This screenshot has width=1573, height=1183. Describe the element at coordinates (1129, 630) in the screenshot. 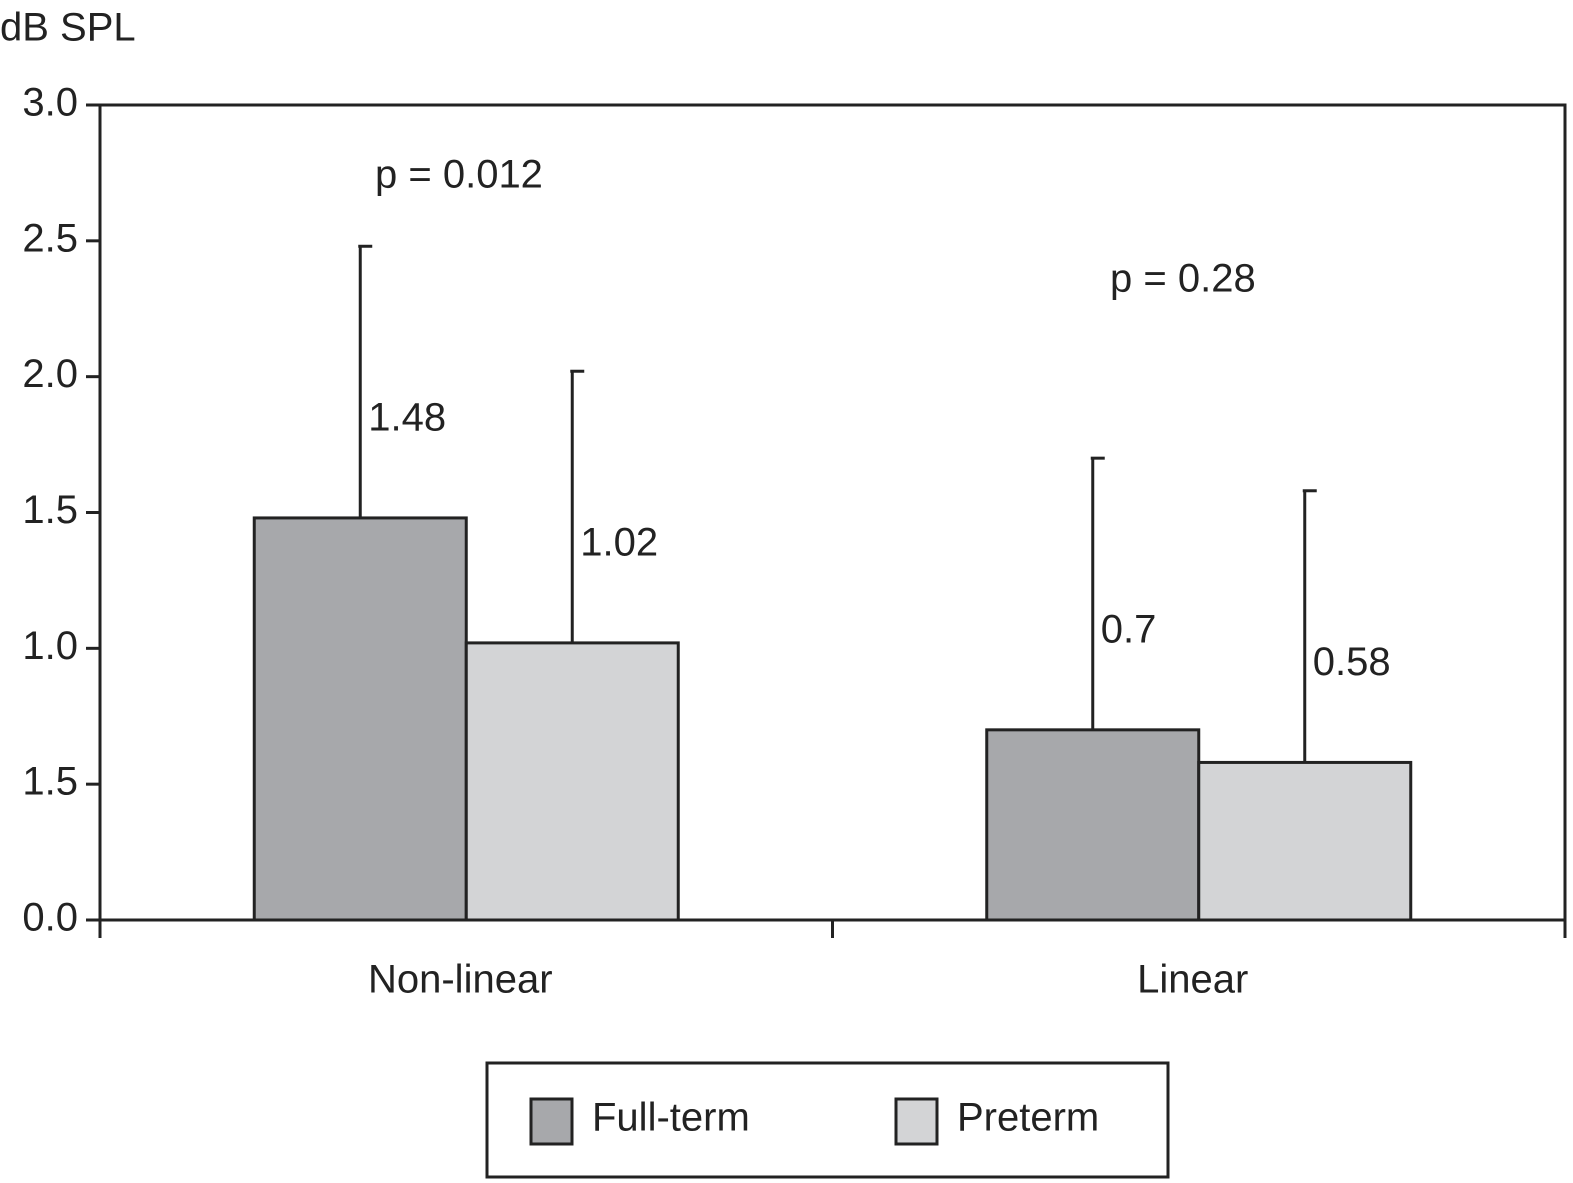

I see `value-label: 0.7` at that location.